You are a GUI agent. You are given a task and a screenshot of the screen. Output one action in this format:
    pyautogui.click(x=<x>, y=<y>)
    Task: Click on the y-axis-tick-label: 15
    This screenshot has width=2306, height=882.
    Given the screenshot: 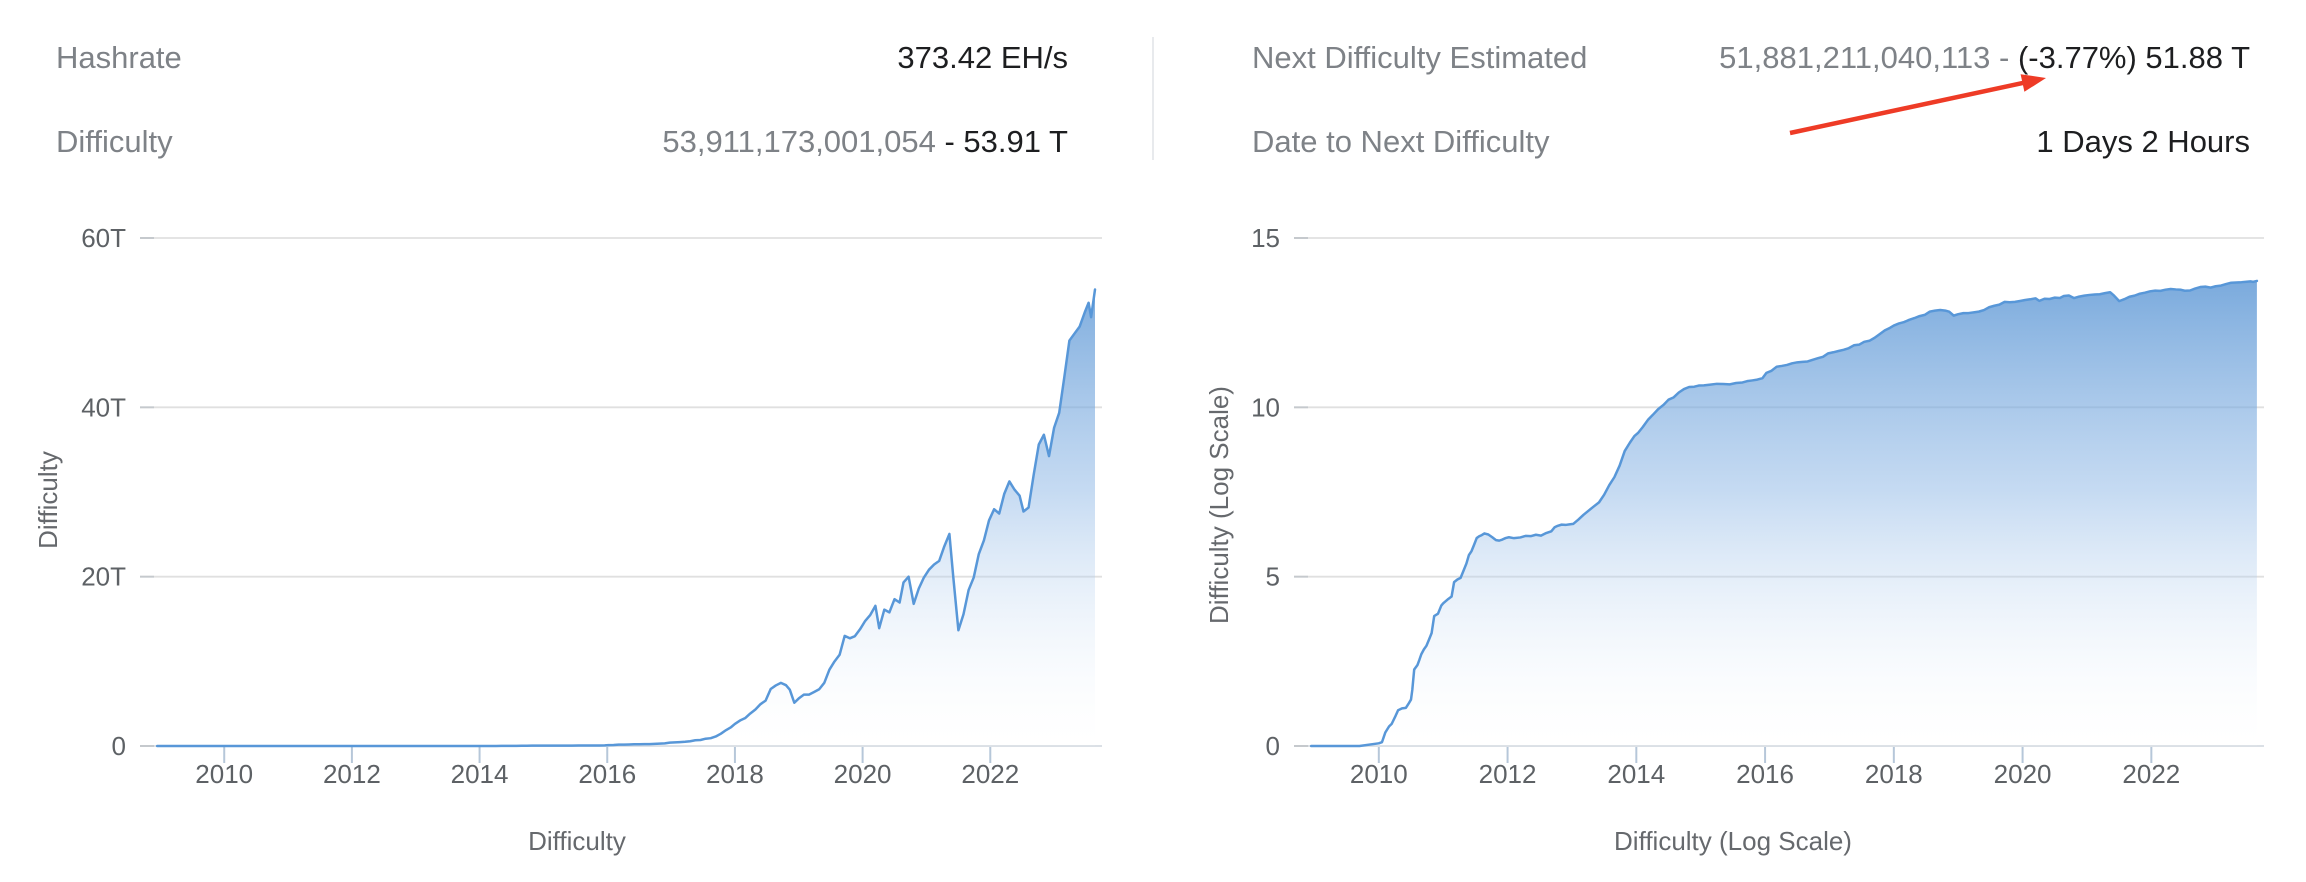 What is the action you would take?
    pyautogui.click(x=1265, y=238)
    